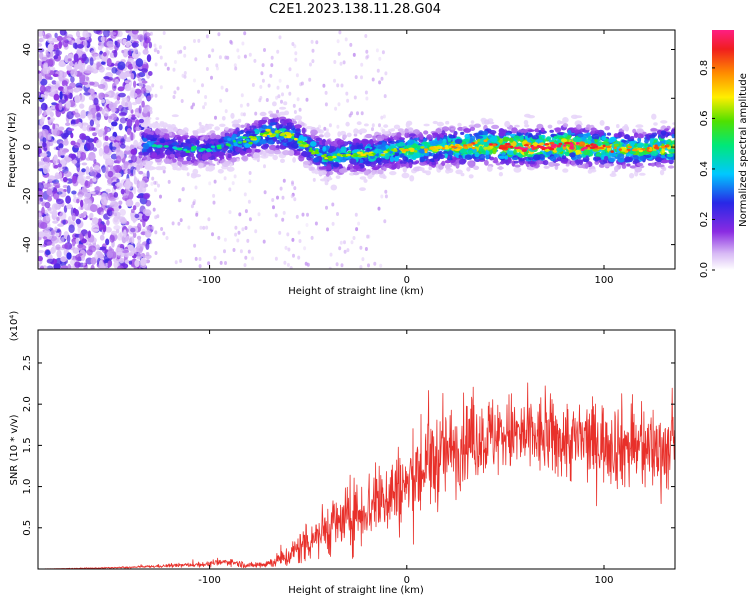 The image size is (750, 600). Describe the element at coordinates (27, 528) in the screenshot. I see `y-tick-label: 0.5` at that location.